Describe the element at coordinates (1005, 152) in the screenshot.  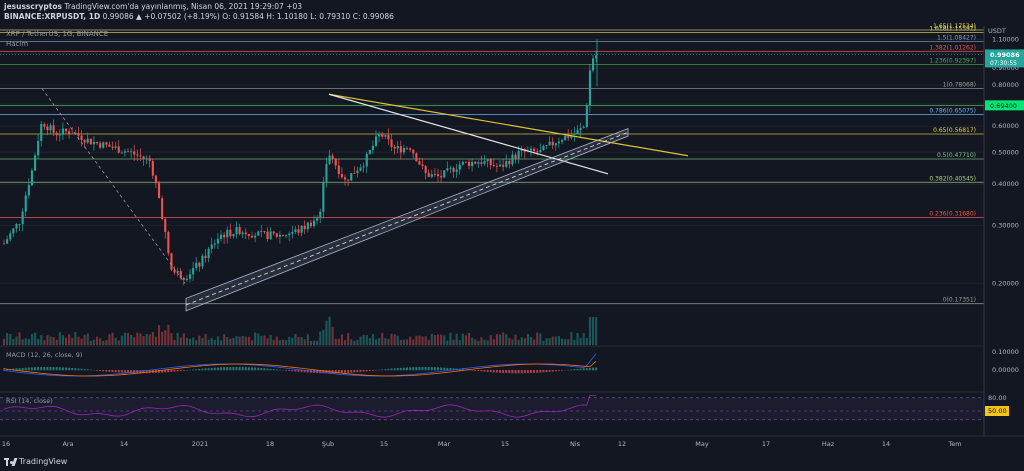
I see `price-tick-label: 0.50000` at that location.